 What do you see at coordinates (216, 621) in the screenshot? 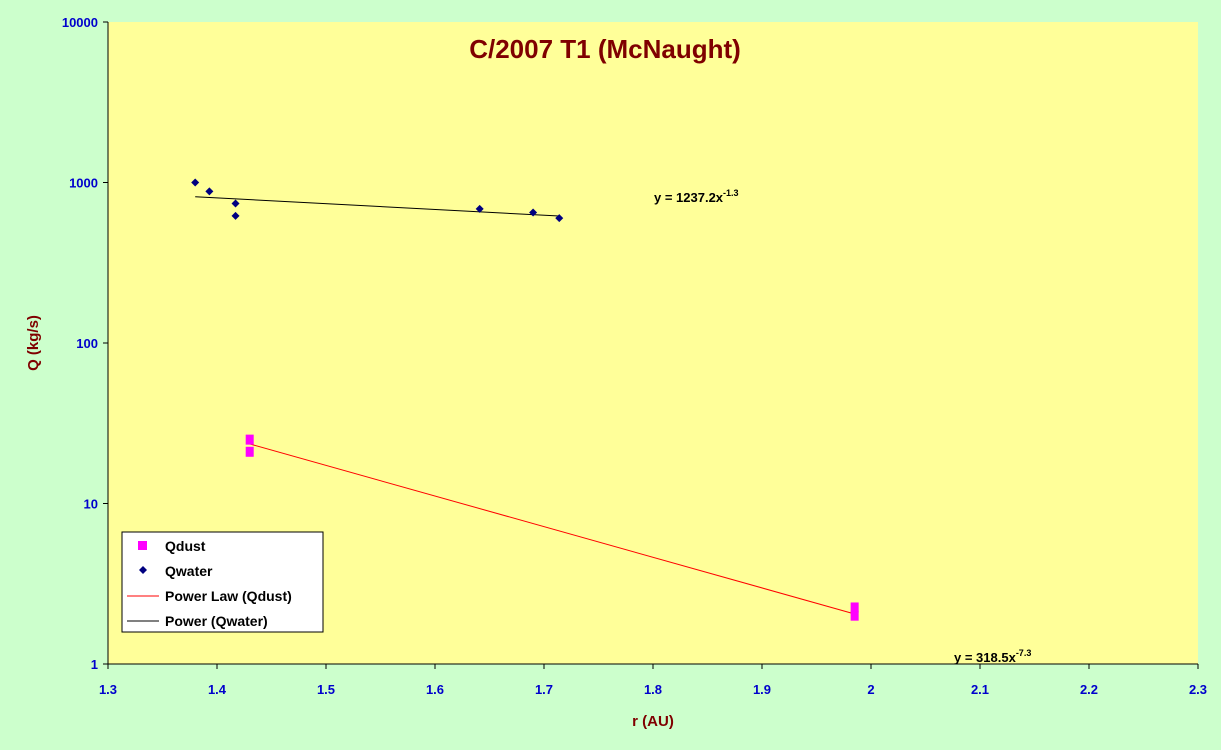
I see `legend-qwater-fit-label: Power (Qwater)` at bounding box center [216, 621].